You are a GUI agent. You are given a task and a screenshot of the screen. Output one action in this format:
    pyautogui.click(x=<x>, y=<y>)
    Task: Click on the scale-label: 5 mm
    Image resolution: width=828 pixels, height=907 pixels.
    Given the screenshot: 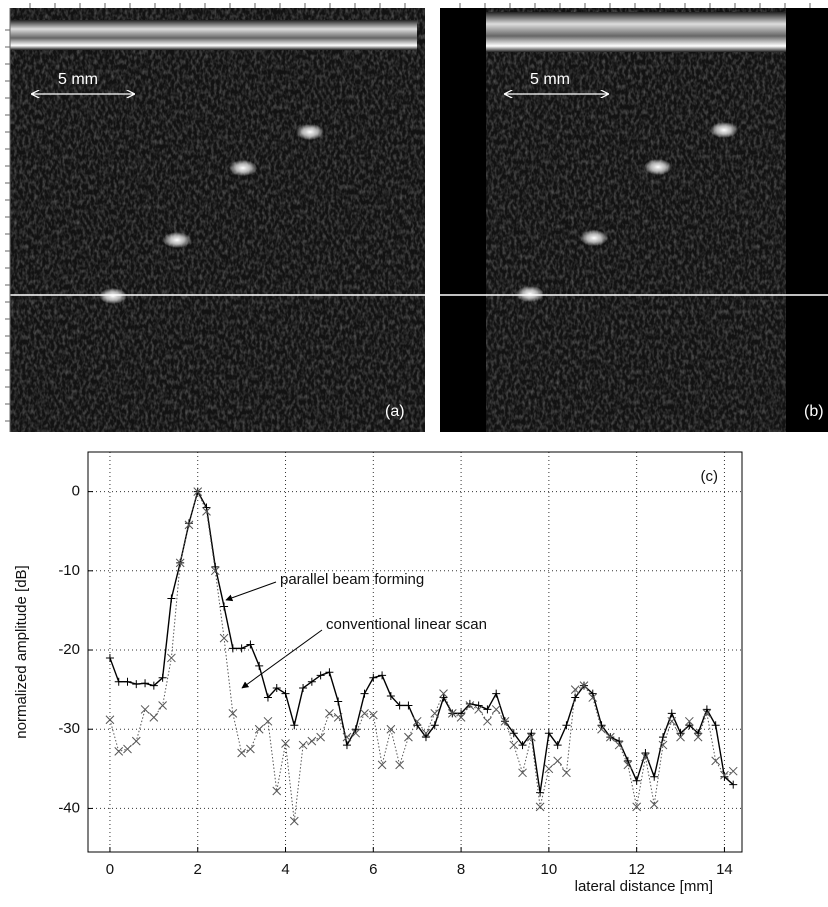 What is the action you would take?
    pyautogui.click(x=78, y=79)
    